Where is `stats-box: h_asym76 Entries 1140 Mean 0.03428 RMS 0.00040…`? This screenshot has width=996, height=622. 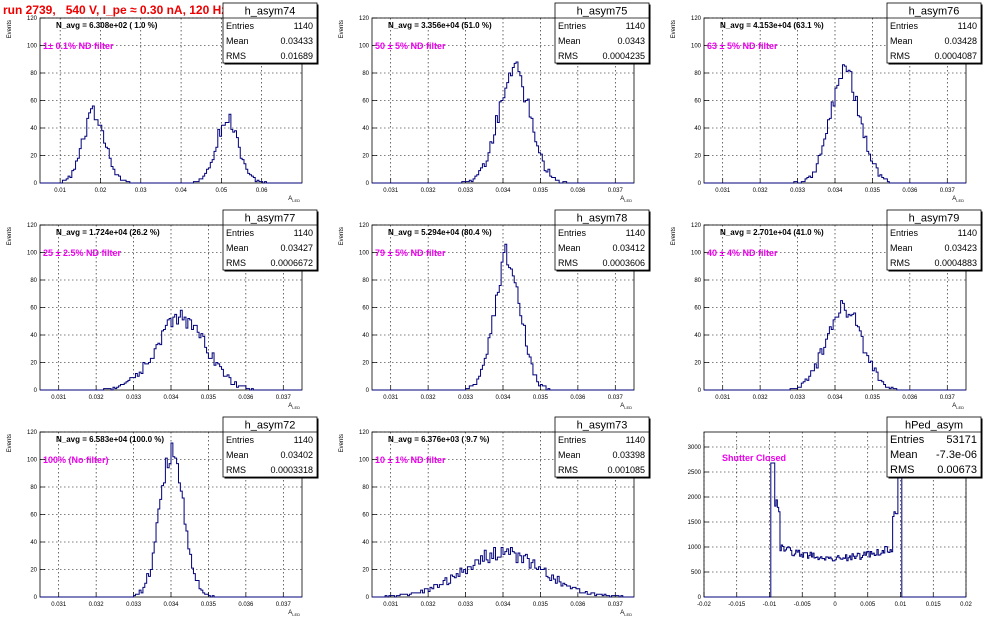 stats-box: h_asym76 Entries 1140 Mean 0.03428 RMS 0.00040… is located at coordinates (934, 33).